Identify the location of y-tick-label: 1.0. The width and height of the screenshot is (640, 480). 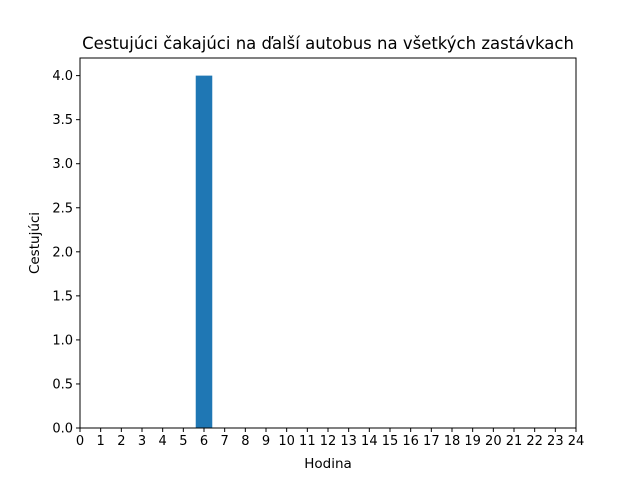
(62, 340).